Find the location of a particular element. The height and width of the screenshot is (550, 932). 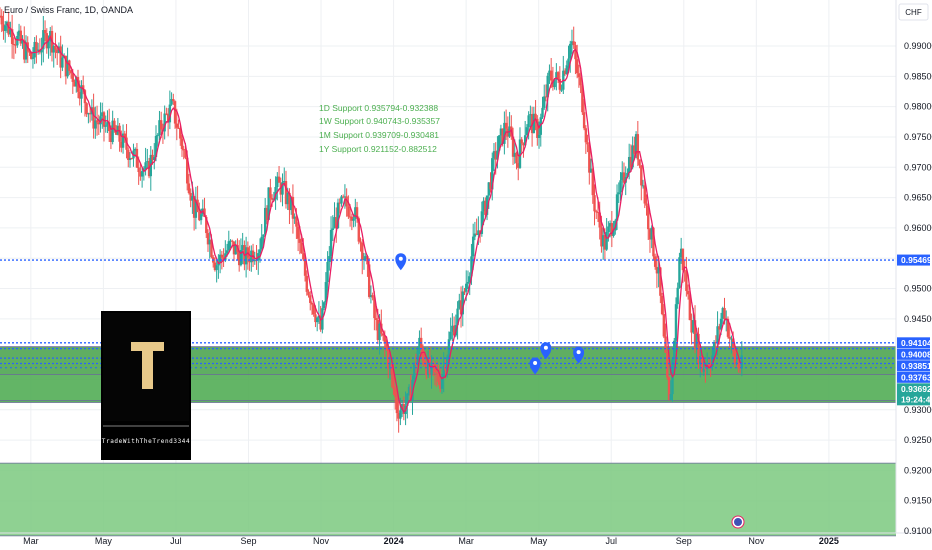

time-axis: Mar May Jul Sep Nov 2024 Mar May Jul Sep Nov 2025 is located at coordinates (431, 541).